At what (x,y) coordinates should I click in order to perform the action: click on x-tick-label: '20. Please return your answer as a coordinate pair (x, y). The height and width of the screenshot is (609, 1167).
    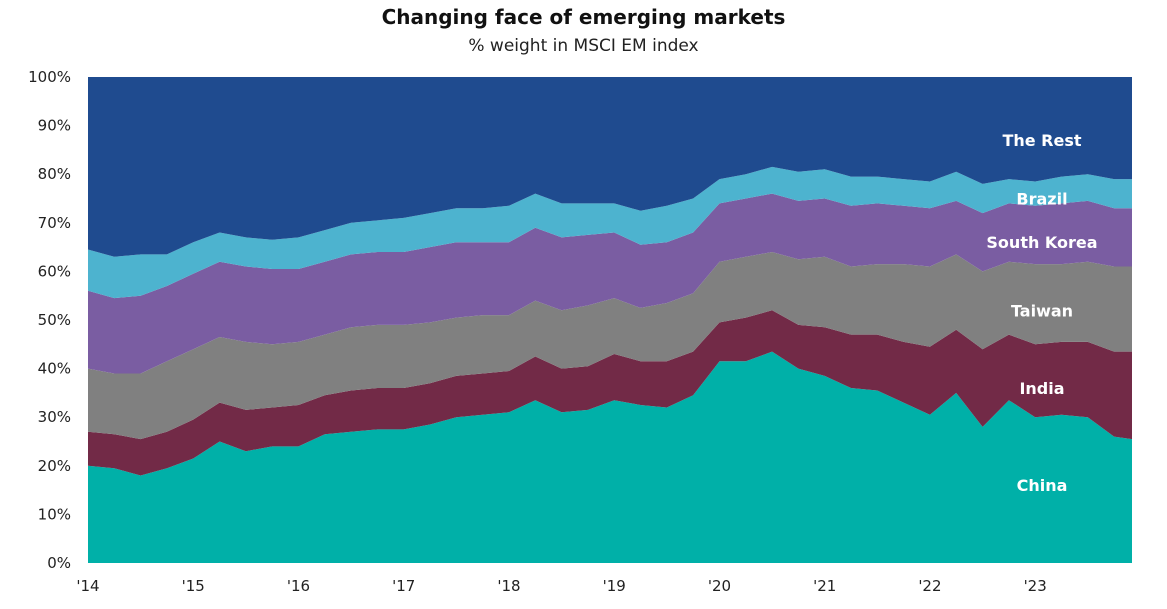
    Looking at the image, I should click on (719, 586).